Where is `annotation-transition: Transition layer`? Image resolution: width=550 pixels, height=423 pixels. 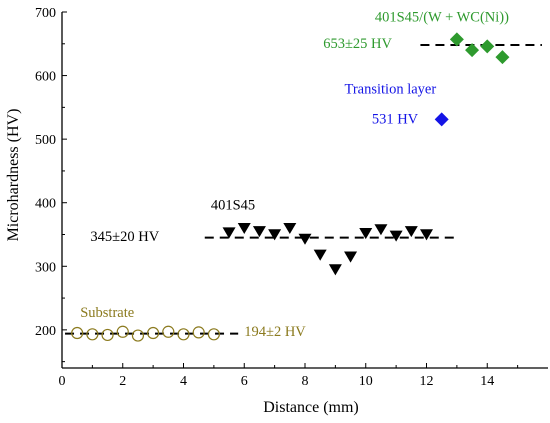
annotation-transition: Transition layer is located at coordinates (390, 89).